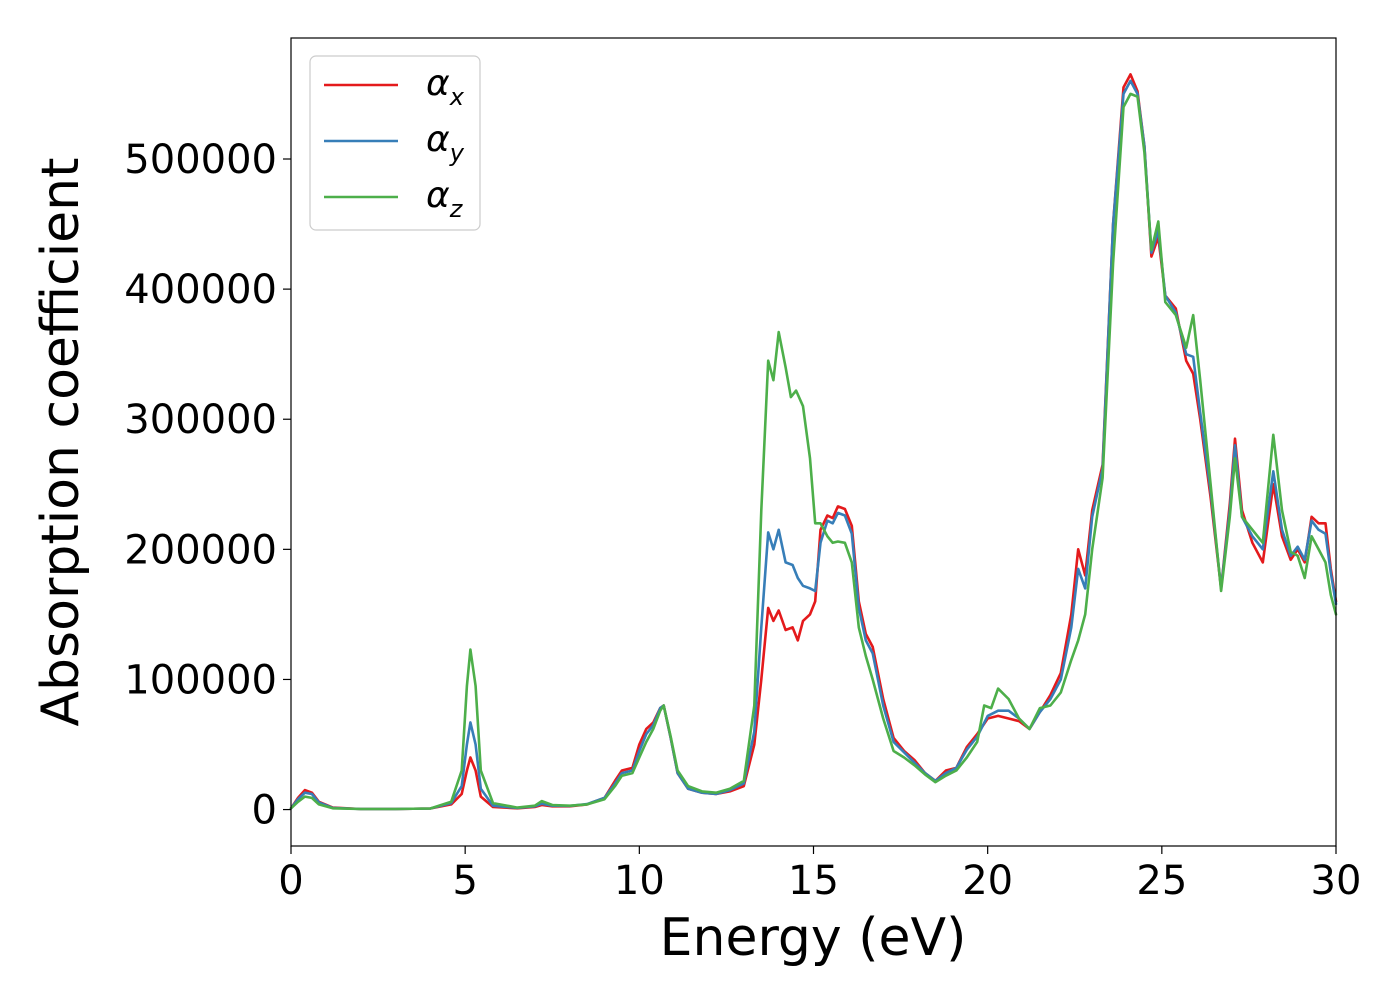 The width and height of the screenshot is (1400, 1000). What do you see at coordinates (200, 680) in the screenshot?
I see `y-tick-label: 100000` at bounding box center [200, 680].